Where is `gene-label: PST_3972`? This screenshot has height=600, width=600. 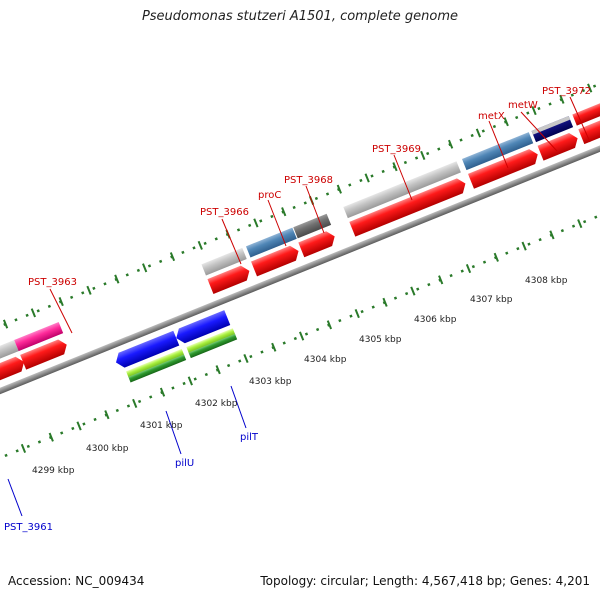 gene-label: PST_3972 is located at coordinates (566, 91).